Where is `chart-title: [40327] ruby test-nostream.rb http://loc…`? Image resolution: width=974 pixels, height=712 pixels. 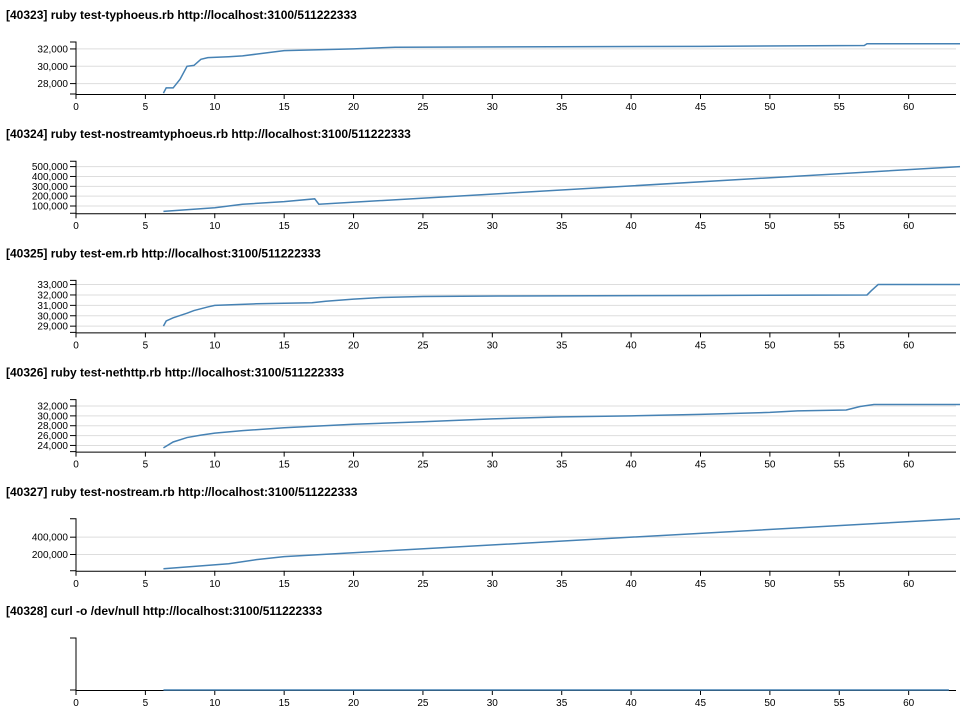 chart-title: [40327] ruby test-nostream.rb http://loc… is located at coordinates (182, 492).